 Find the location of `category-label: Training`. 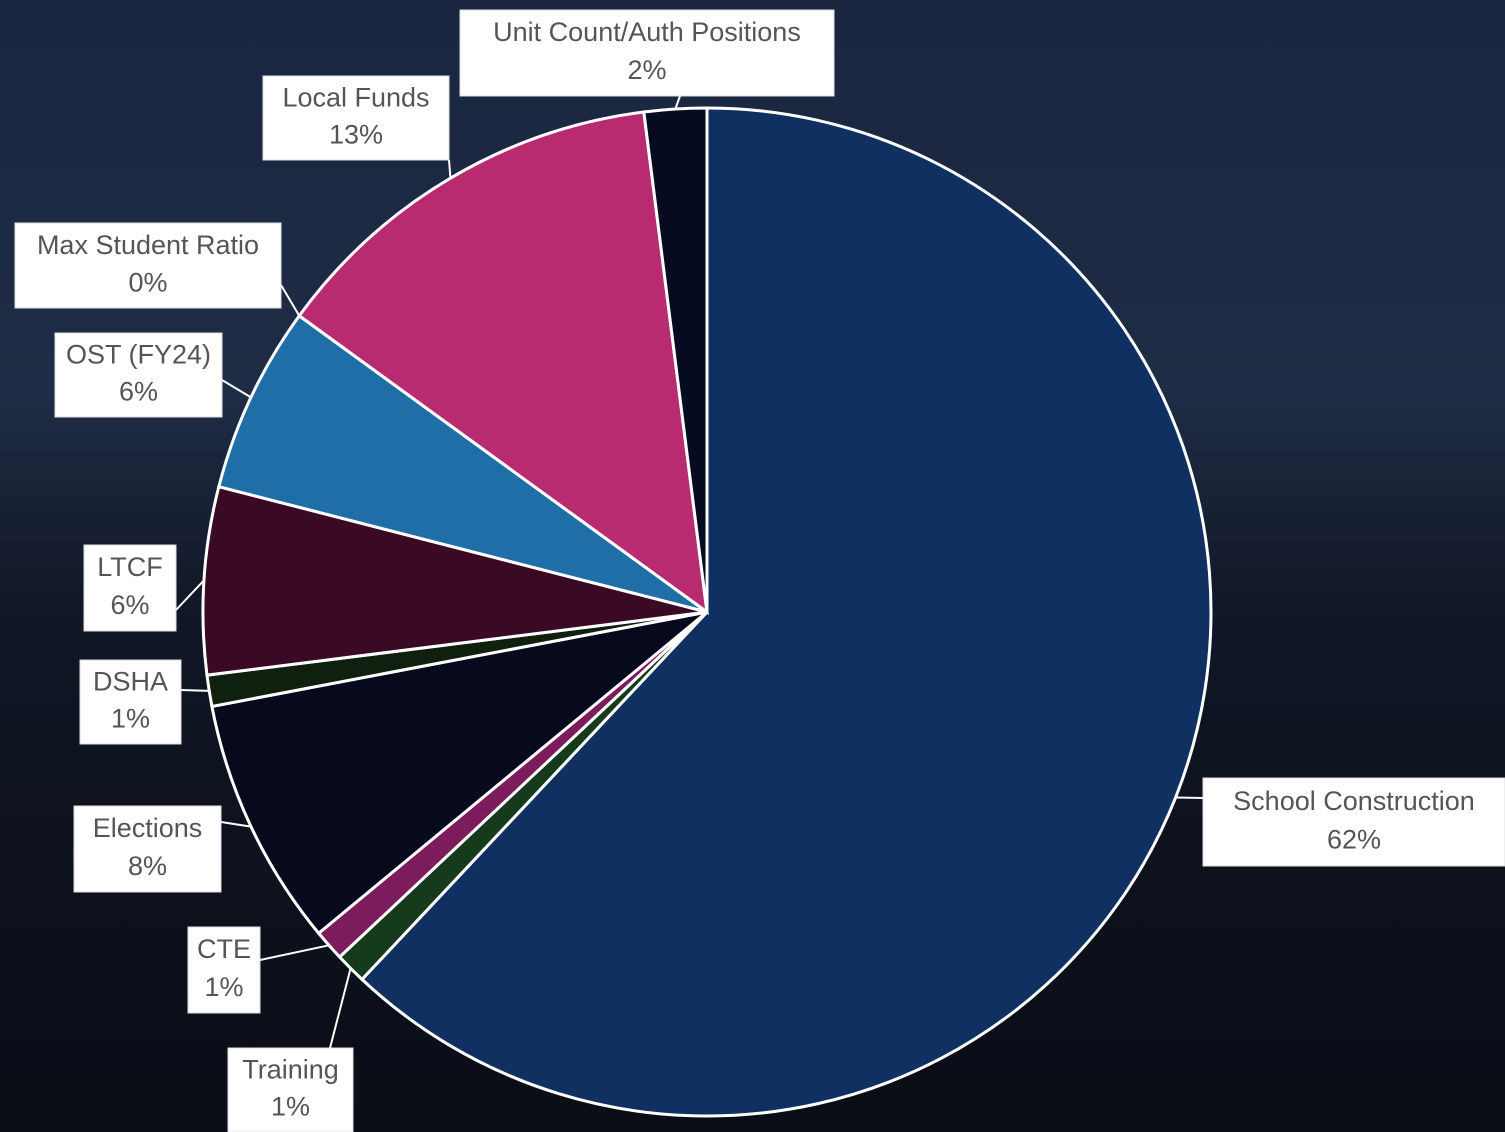

category-label: Training is located at coordinates (290, 1070).